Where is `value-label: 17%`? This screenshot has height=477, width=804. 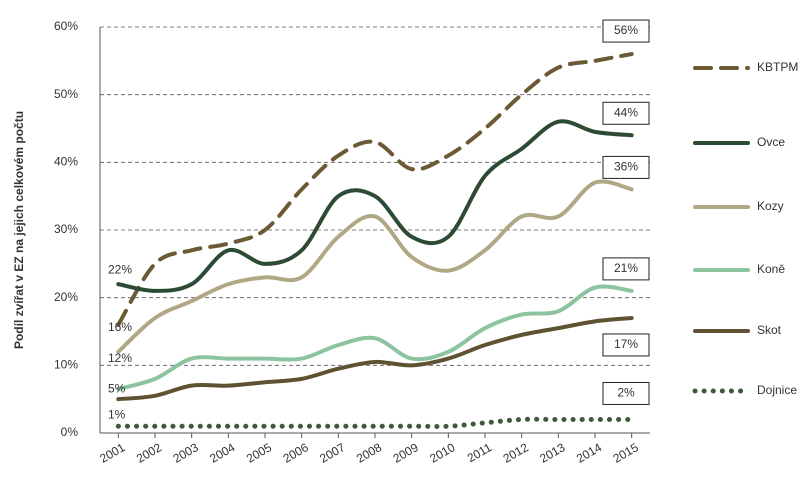
value-label: 17% is located at coordinates (626, 344).